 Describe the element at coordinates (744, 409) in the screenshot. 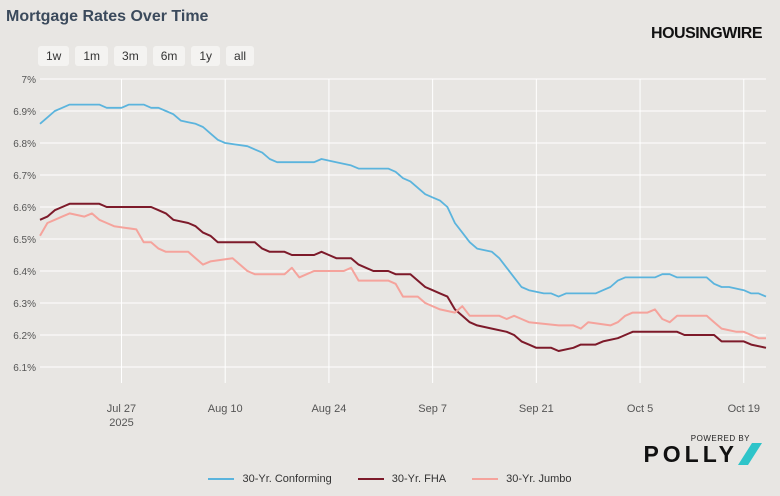

I see `x-tick-label: Oct 19` at that location.